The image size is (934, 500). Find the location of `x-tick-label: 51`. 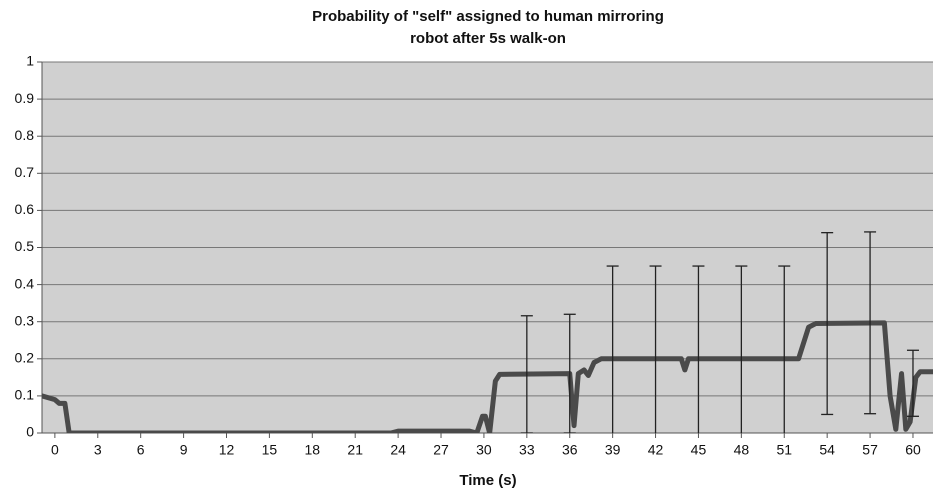

x-tick-label: 51 is located at coordinates (784, 450).